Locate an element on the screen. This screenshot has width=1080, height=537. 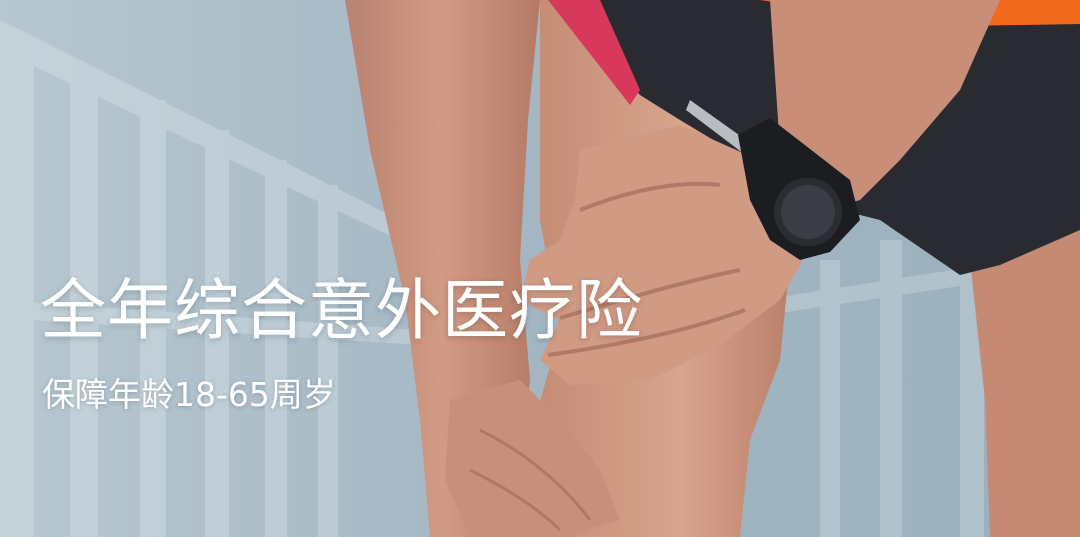
banner-title: 全年综合意外医疗险 is located at coordinates (341, 310).